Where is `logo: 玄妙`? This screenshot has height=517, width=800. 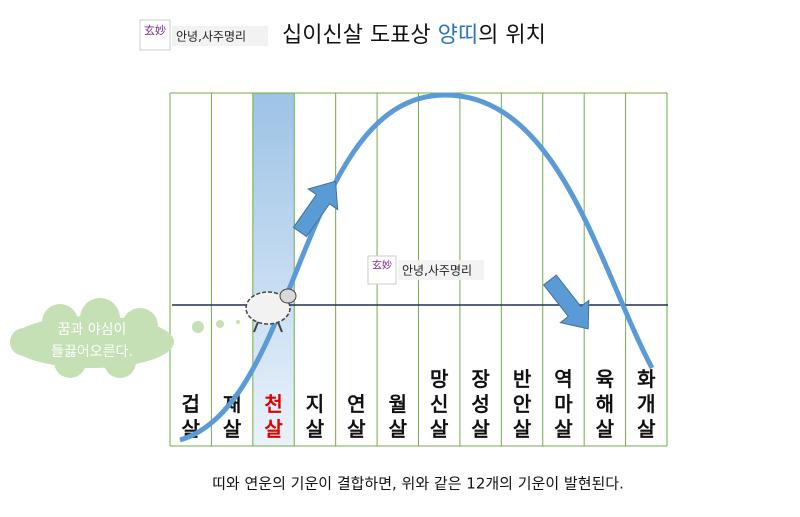
logo: 玄妙 is located at coordinates (155, 30).